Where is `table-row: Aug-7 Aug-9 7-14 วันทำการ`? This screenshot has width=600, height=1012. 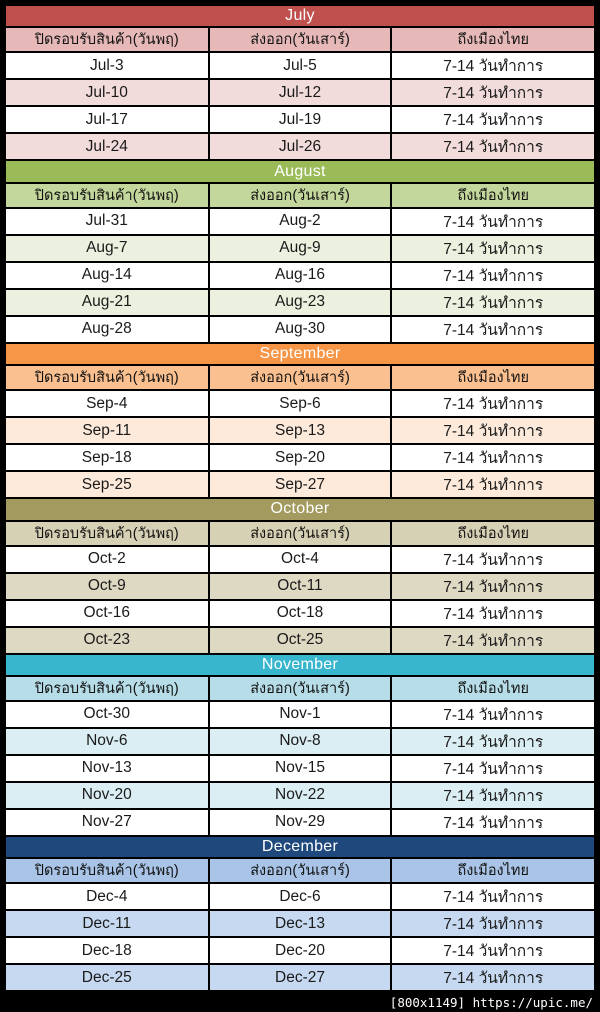
table-row: Aug-7 Aug-9 7-14 วันทำการ is located at coordinates (300, 248).